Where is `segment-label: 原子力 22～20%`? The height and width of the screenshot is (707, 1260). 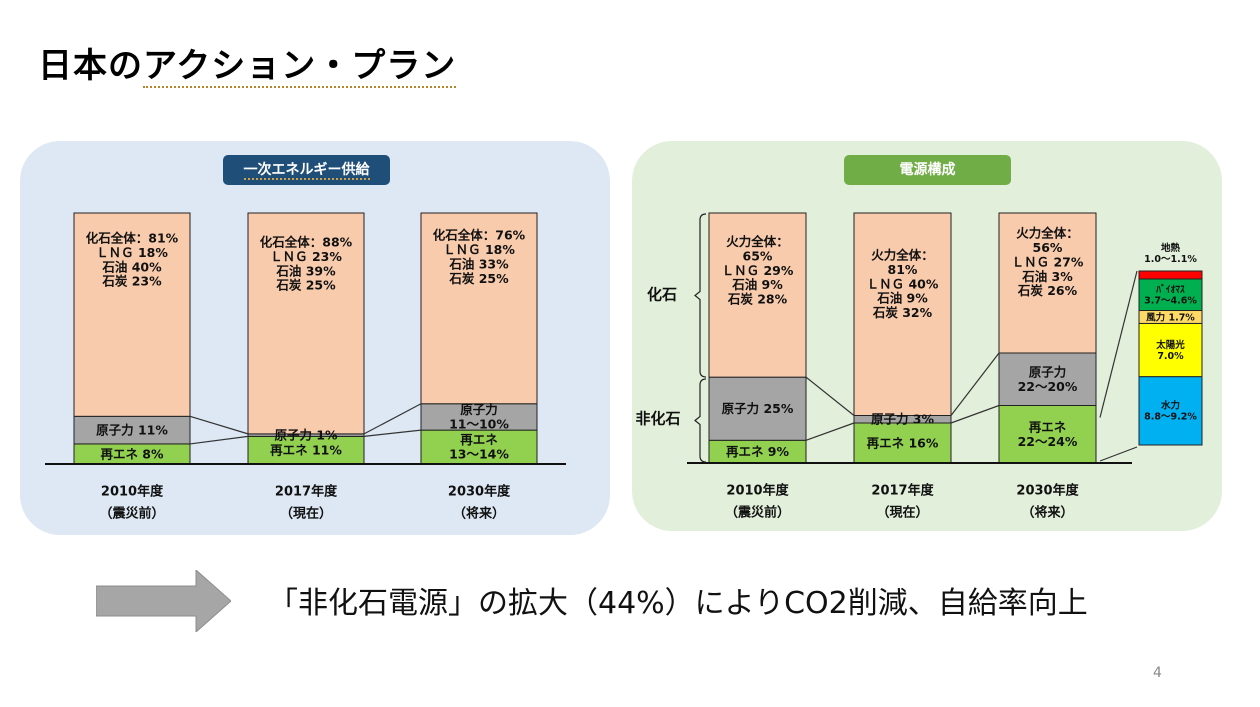
segment-label: 原子力 22～20% is located at coordinates (1048, 378).